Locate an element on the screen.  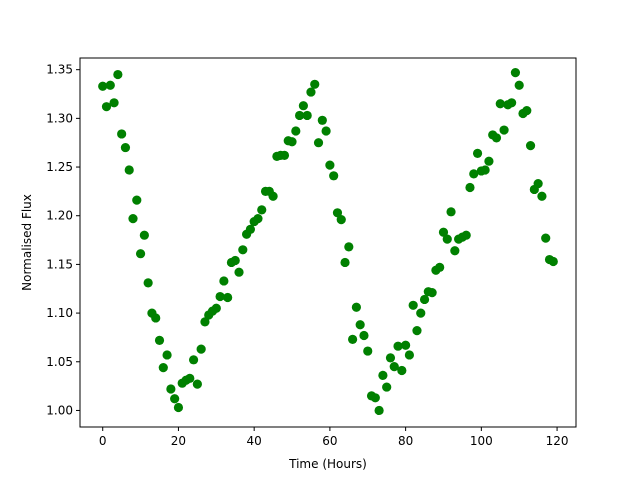
y-tick-label: 1.05 is located at coordinates (59, 362).